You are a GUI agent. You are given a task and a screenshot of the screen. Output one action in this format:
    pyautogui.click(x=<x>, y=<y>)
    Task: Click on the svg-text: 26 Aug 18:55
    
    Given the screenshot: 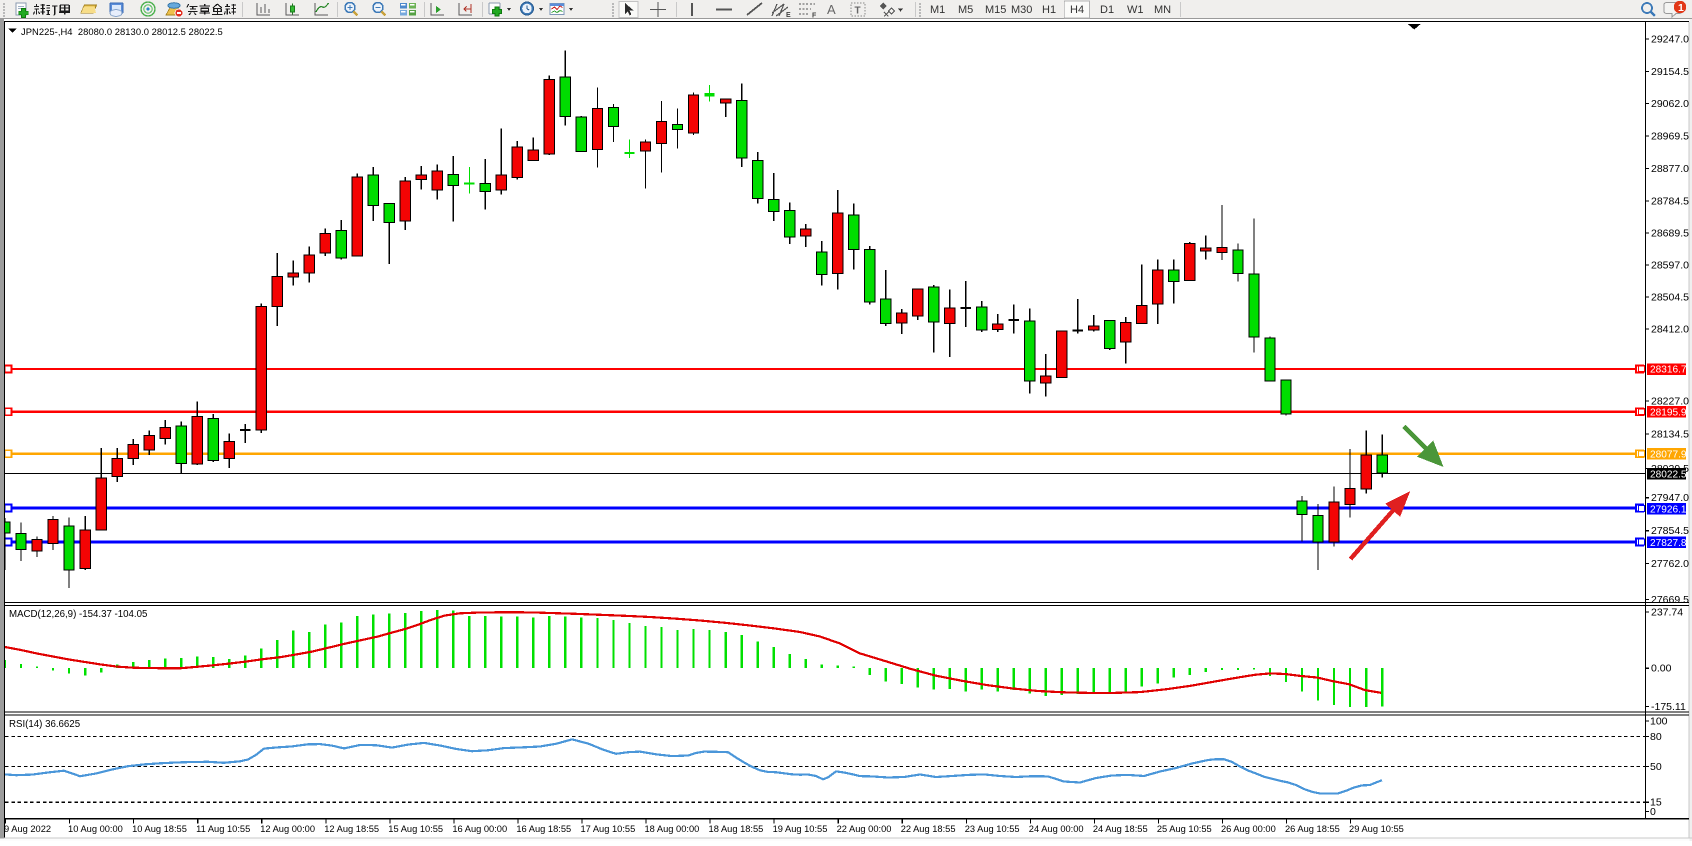 What is the action you would take?
    pyautogui.click(x=1312, y=829)
    